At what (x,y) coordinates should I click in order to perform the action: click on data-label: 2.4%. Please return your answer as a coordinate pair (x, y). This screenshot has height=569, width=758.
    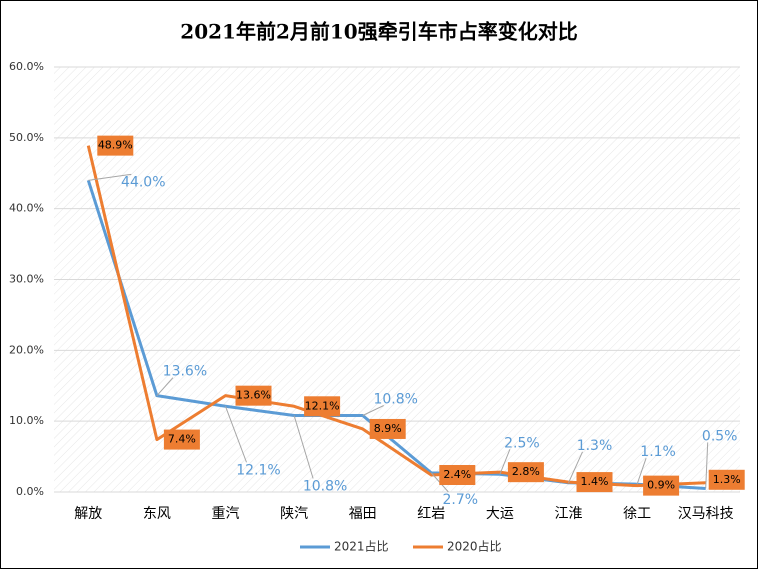
    Looking at the image, I should click on (457, 474).